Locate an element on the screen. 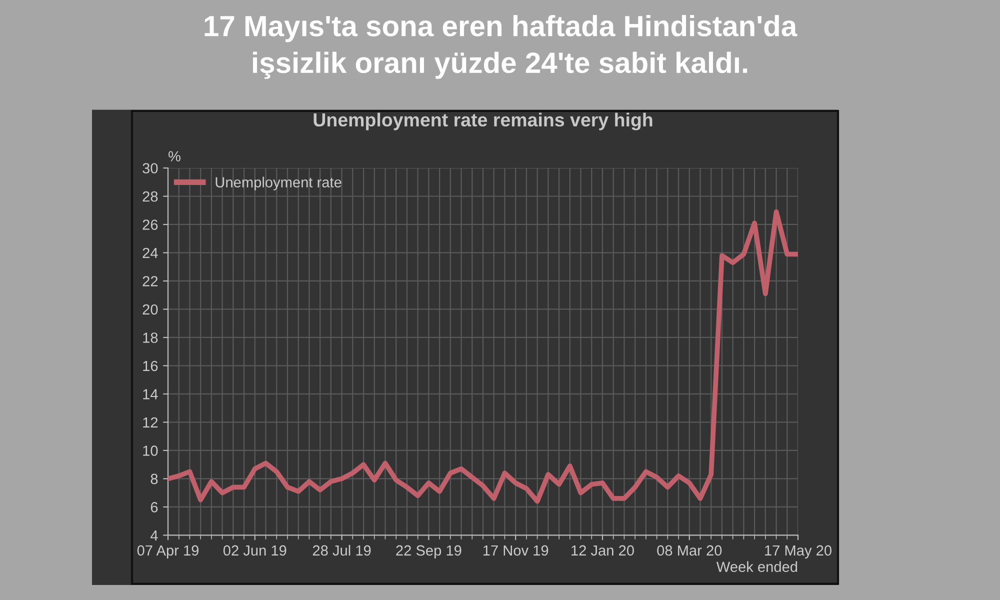  x-tick-label: 22 Sep 19 is located at coordinates (429, 552).